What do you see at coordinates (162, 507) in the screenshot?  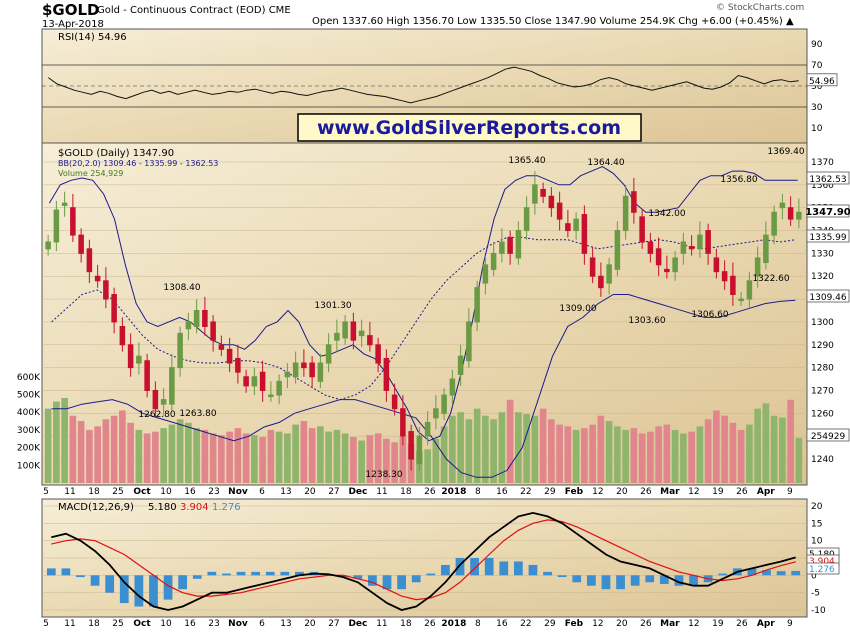 I see `macd-legend-macd: 5.180` at bounding box center [162, 507].